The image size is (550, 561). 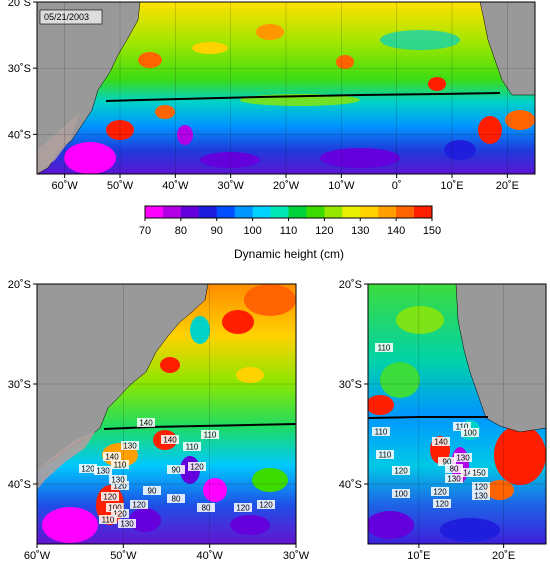 I want to click on colorbar-ticks: 70 80 90 100 110 120 130 140 150, so click(x=290, y=227).